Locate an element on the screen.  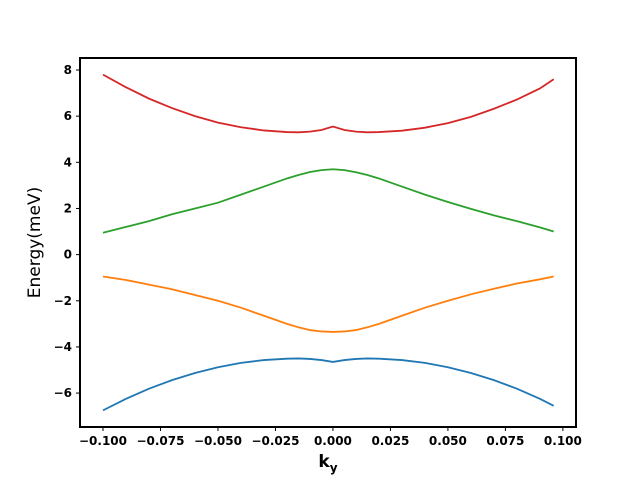
x-label-subscript: y is located at coordinates (334, 468).